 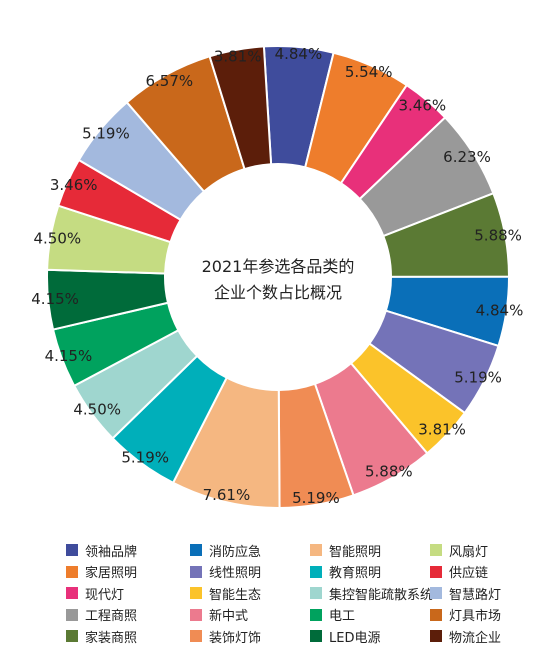 I want to click on legend-item: 供应链, so click(x=459, y=572).